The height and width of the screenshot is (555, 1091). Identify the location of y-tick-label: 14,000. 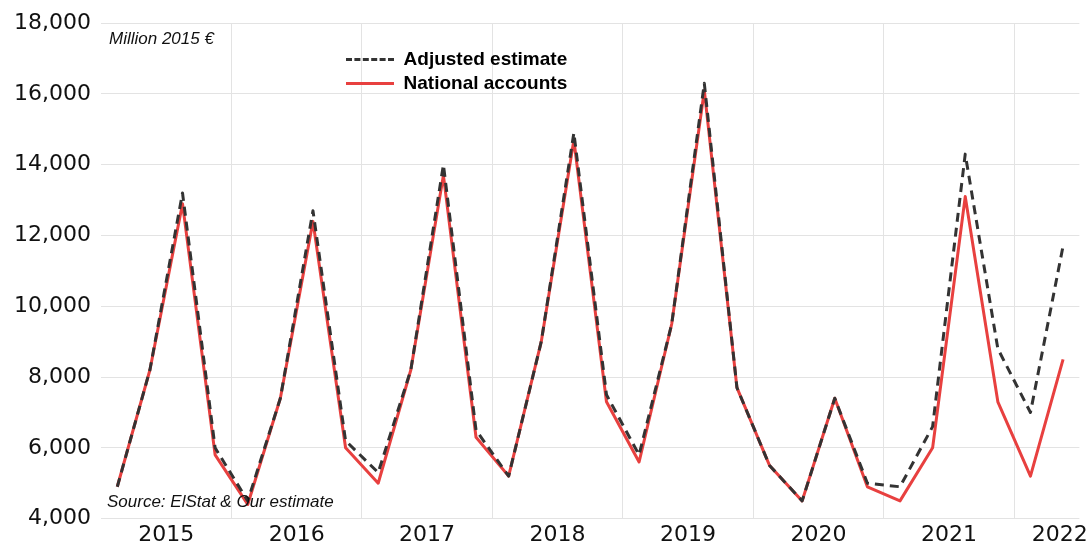
(52, 163).